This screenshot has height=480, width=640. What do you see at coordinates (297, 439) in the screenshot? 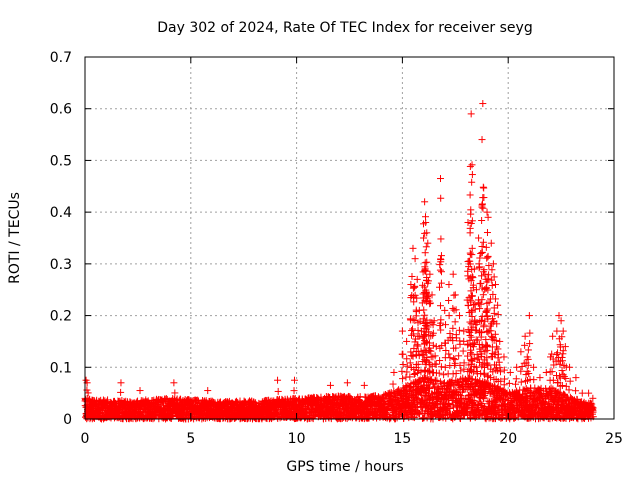
I see `x-tick-label: 10` at bounding box center [297, 439].